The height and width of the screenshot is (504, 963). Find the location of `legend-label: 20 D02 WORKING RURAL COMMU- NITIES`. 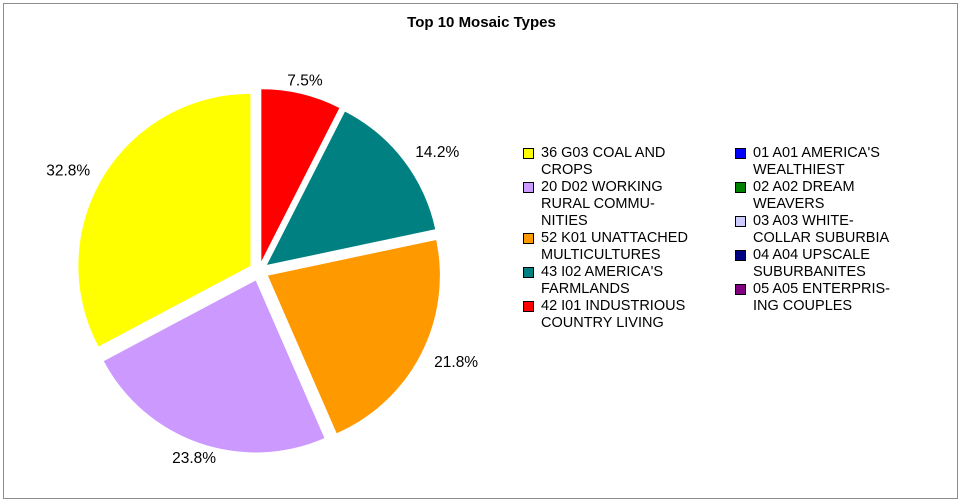

legend-label: 20 D02 WORKING RURAL COMMU- NITIES is located at coordinates (602, 204).